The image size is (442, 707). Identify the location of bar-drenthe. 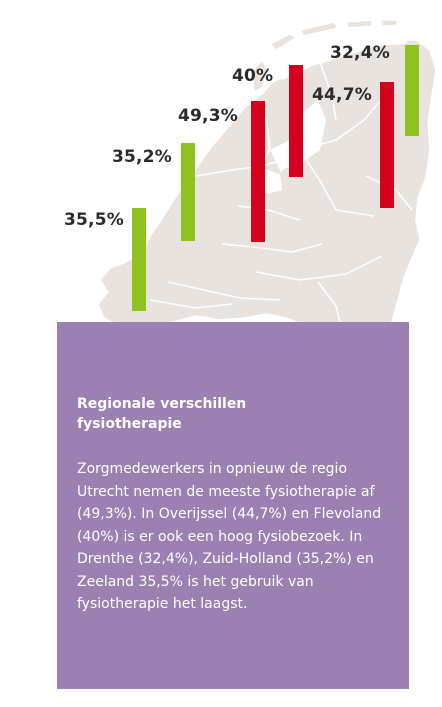
(412, 90).